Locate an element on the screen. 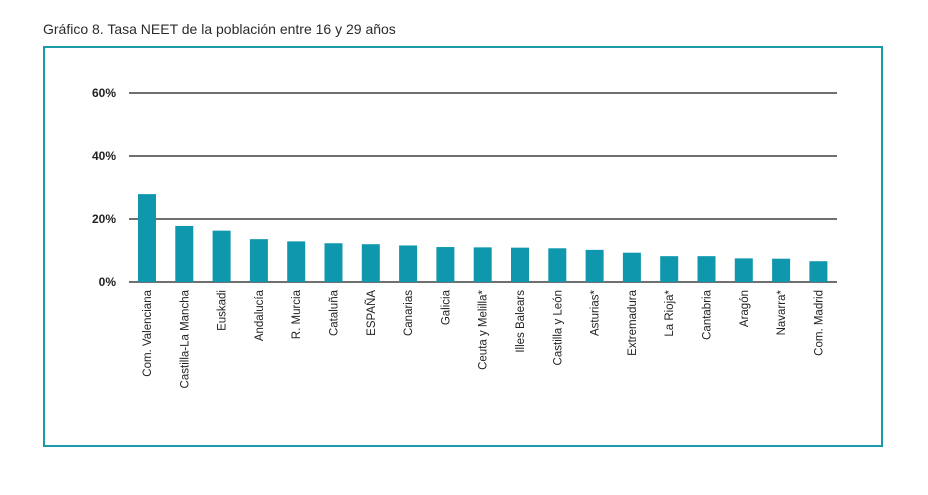 This screenshot has height=495, width=928. x-category-label: Euskadi is located at coordinates (223, 310).